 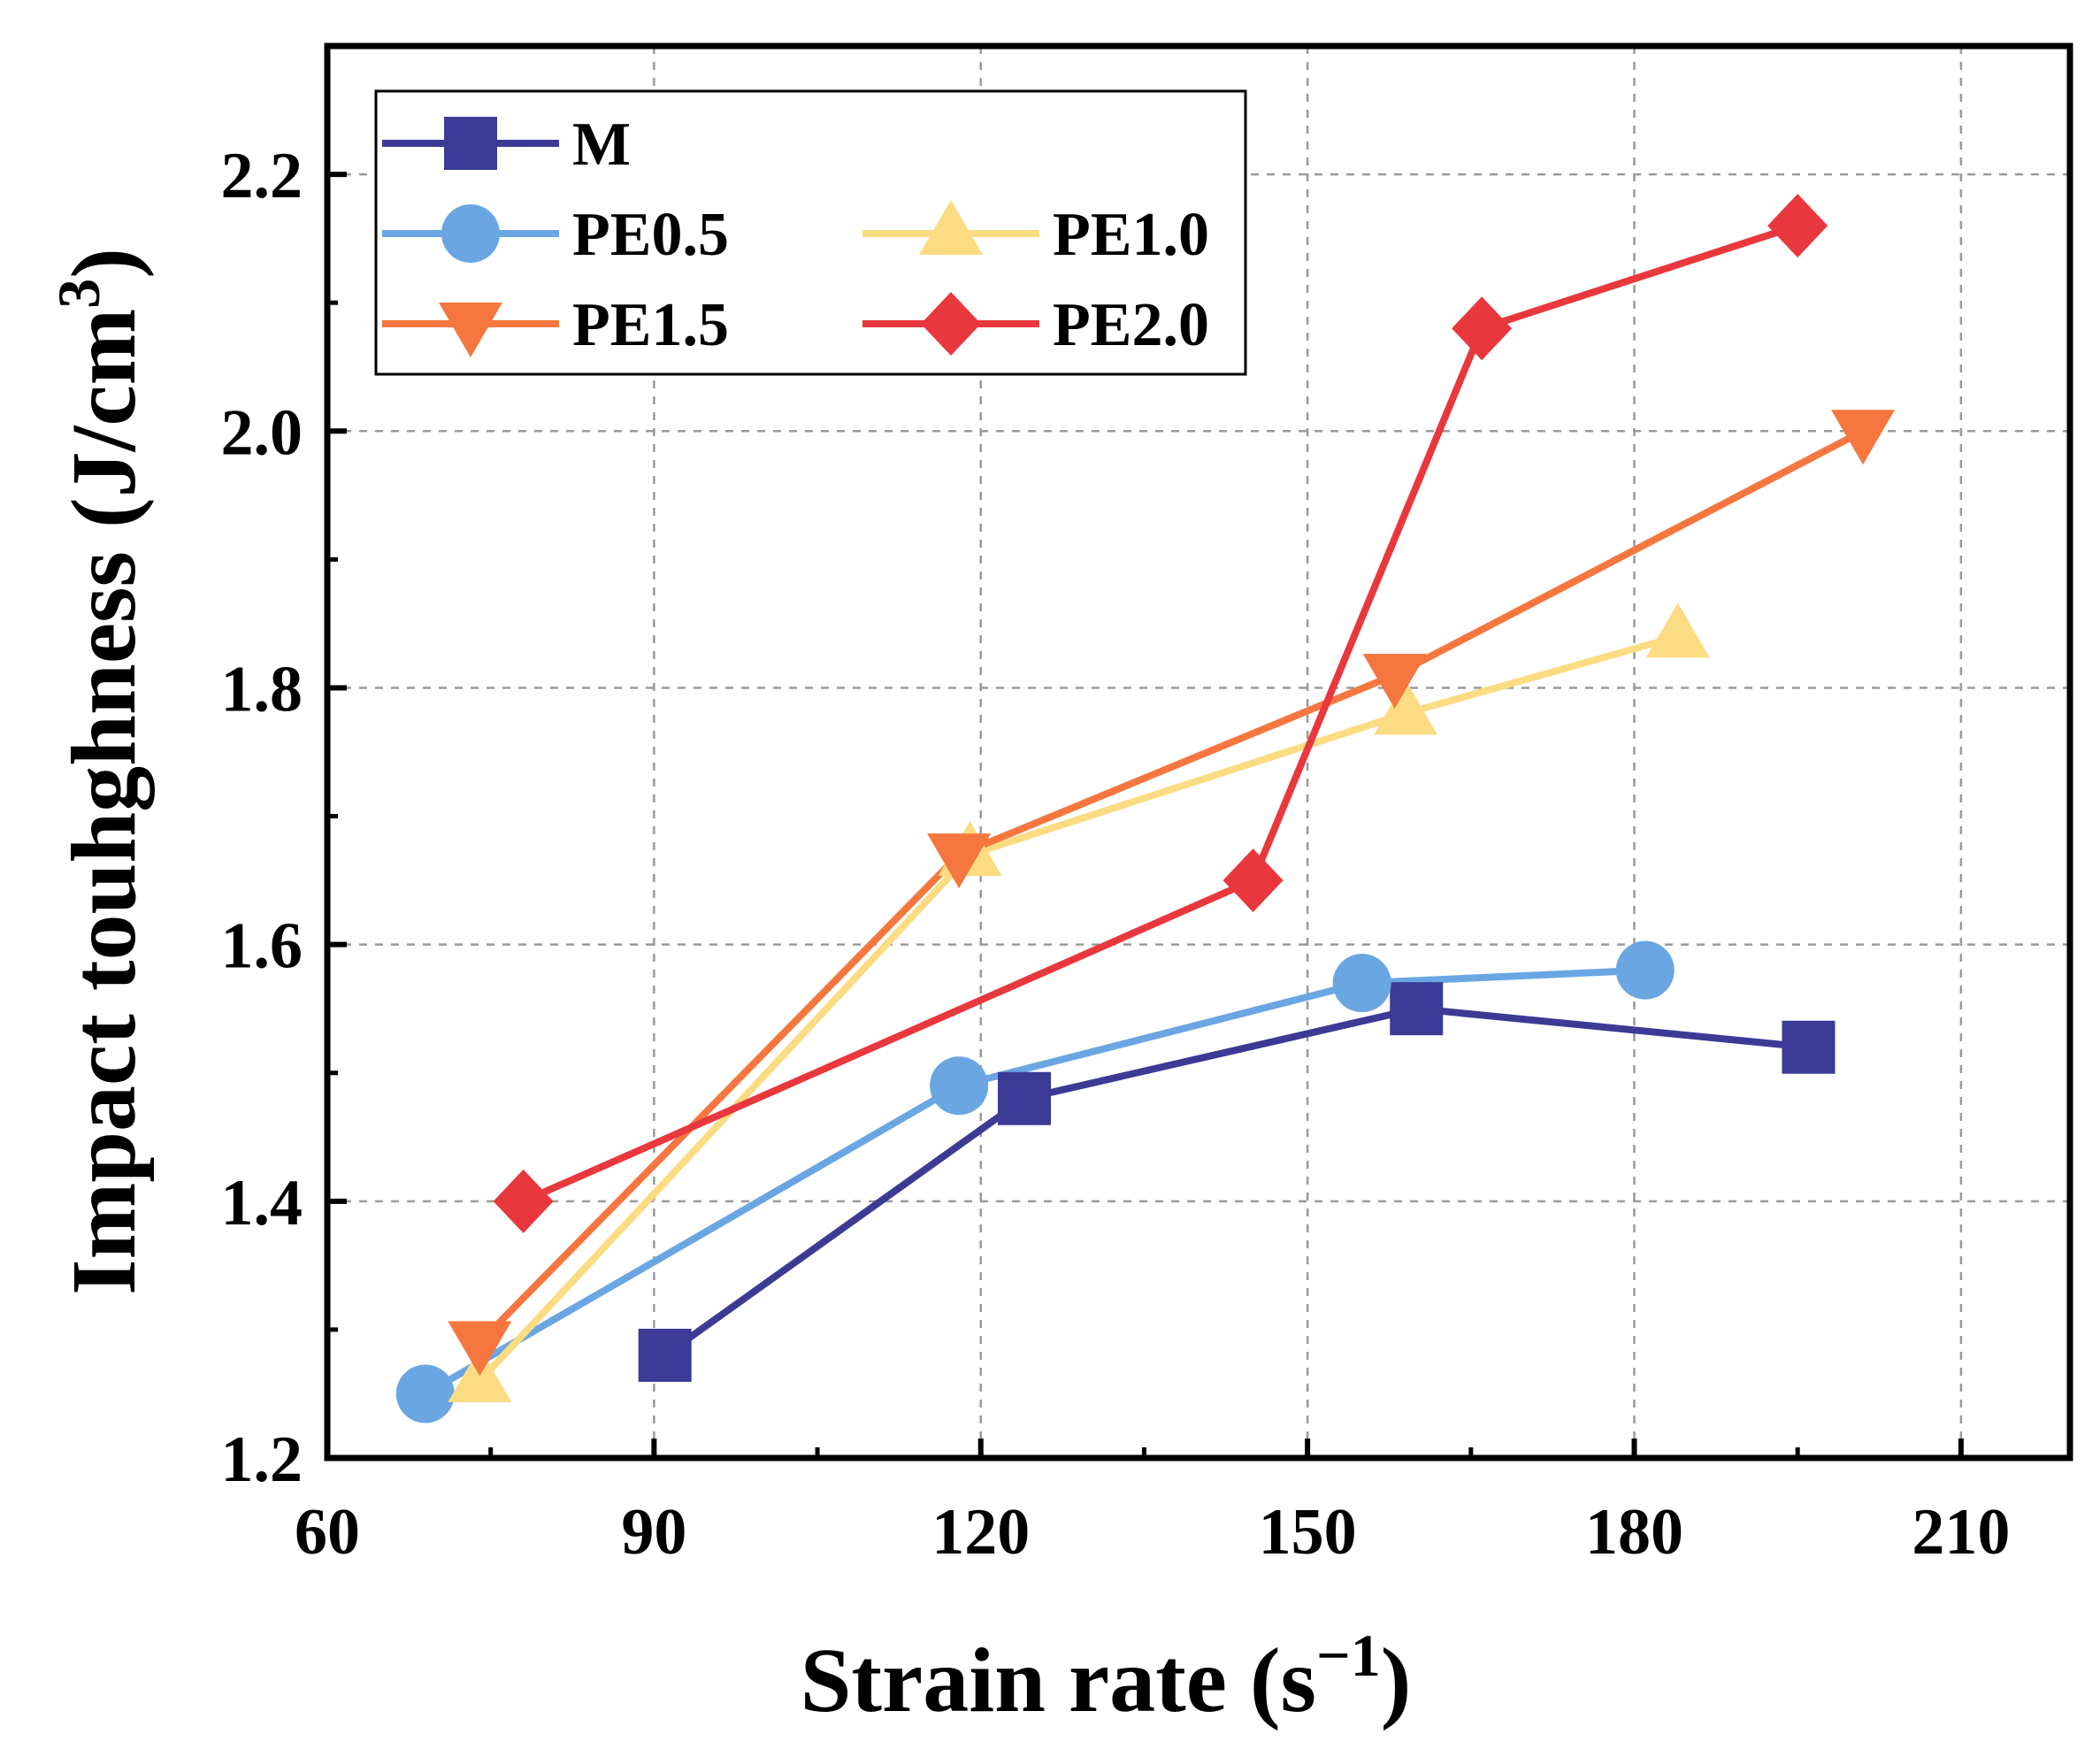 What do you see at coordinates (262, 947) in the screenshot?
I see `y-tick-label: 1.6` at bounding box center [262, 947].